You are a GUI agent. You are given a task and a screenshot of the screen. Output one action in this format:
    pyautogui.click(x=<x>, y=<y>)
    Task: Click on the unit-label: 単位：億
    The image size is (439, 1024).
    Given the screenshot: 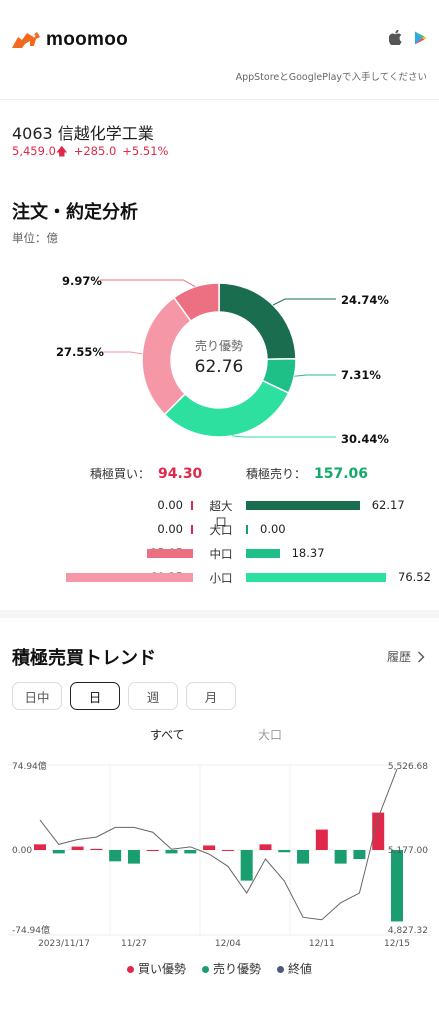 What is the action you would take?
    pyautogui.click(x=35, y=238)
    